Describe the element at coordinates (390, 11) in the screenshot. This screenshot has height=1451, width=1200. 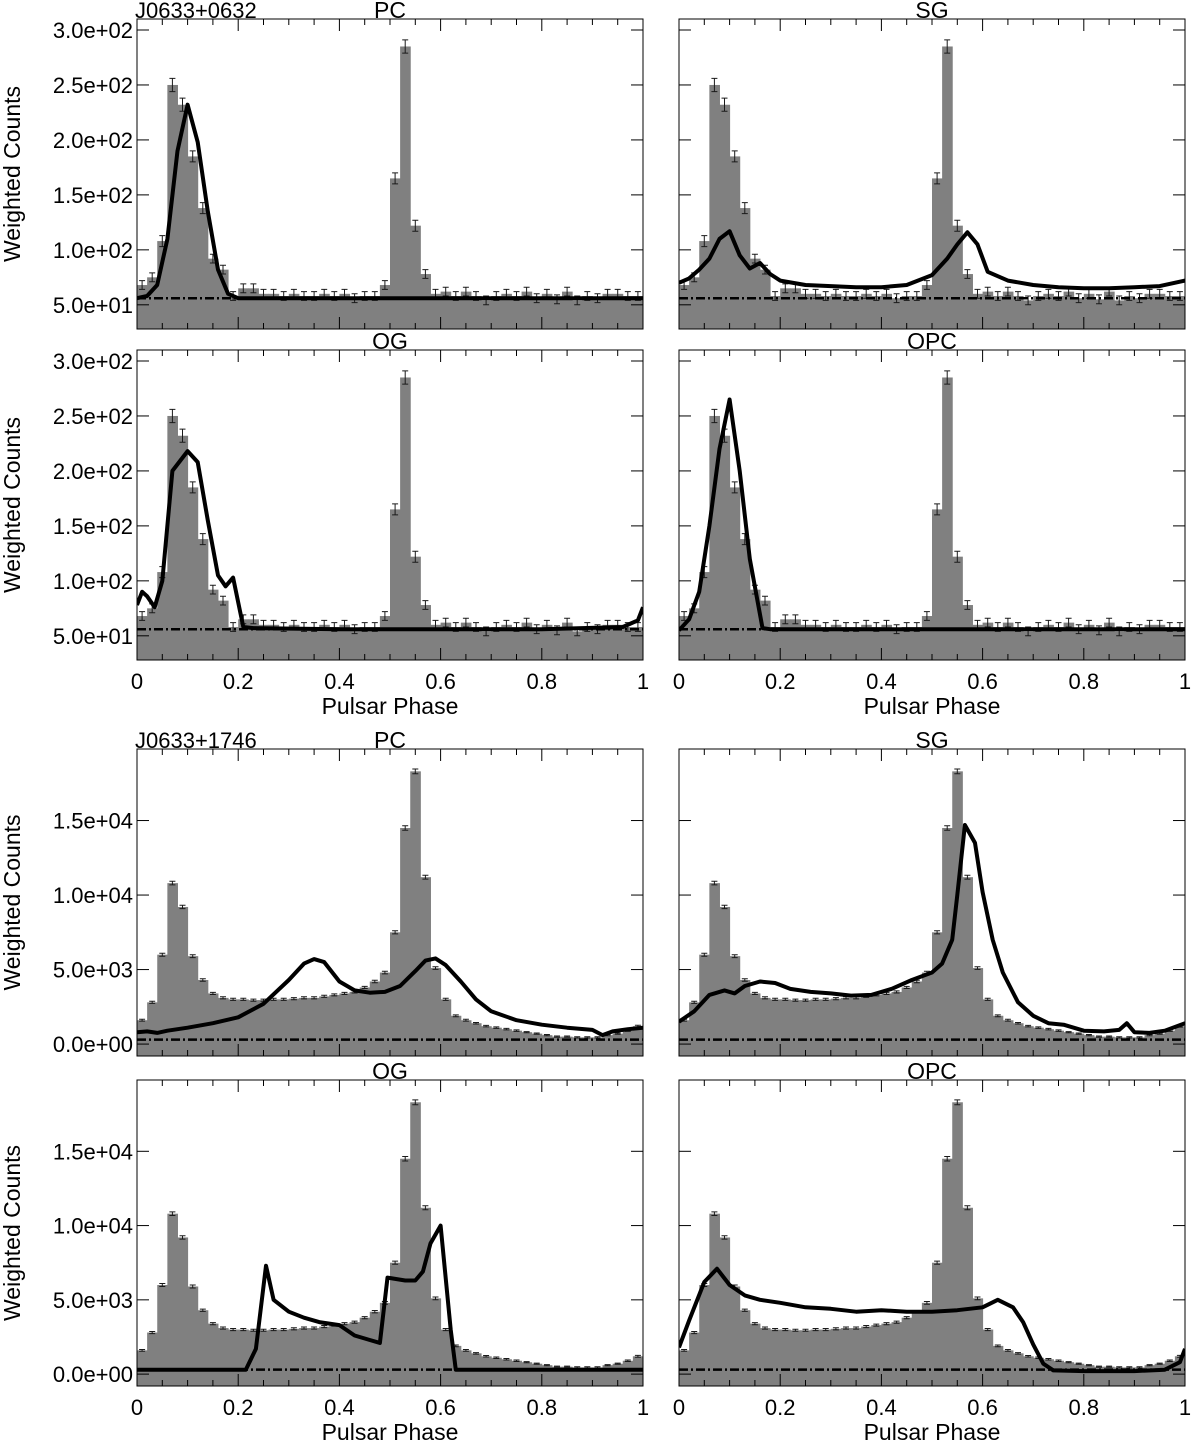
I see `model-title: PC` at that location.